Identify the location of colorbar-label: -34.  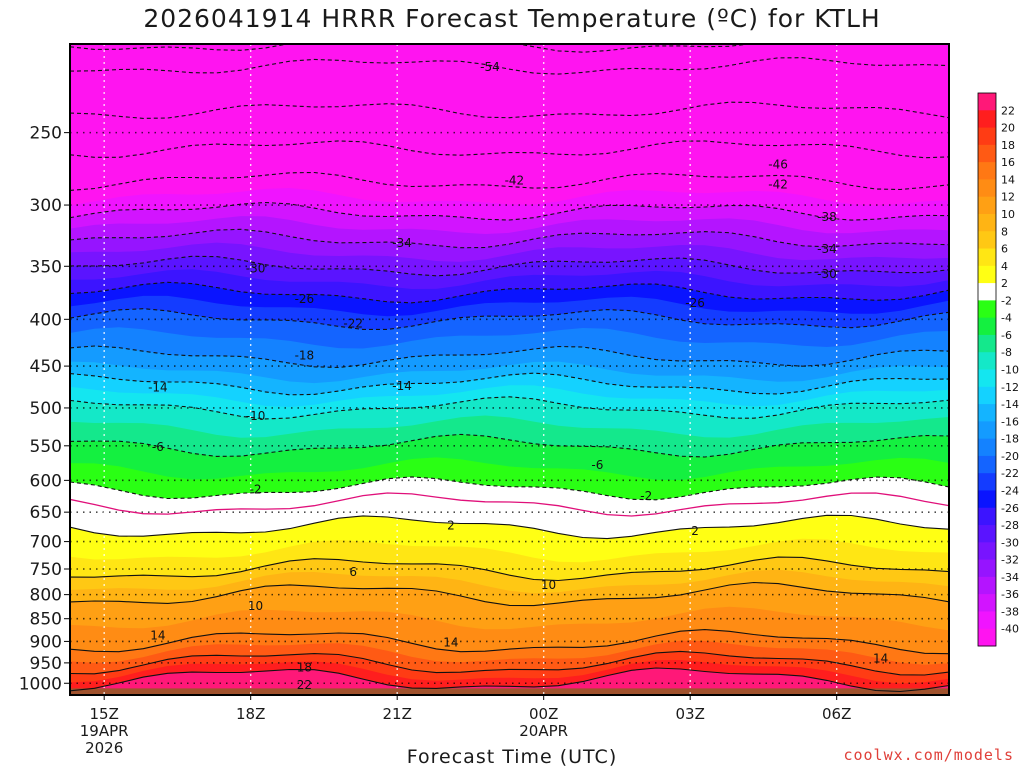
(1010, 577).